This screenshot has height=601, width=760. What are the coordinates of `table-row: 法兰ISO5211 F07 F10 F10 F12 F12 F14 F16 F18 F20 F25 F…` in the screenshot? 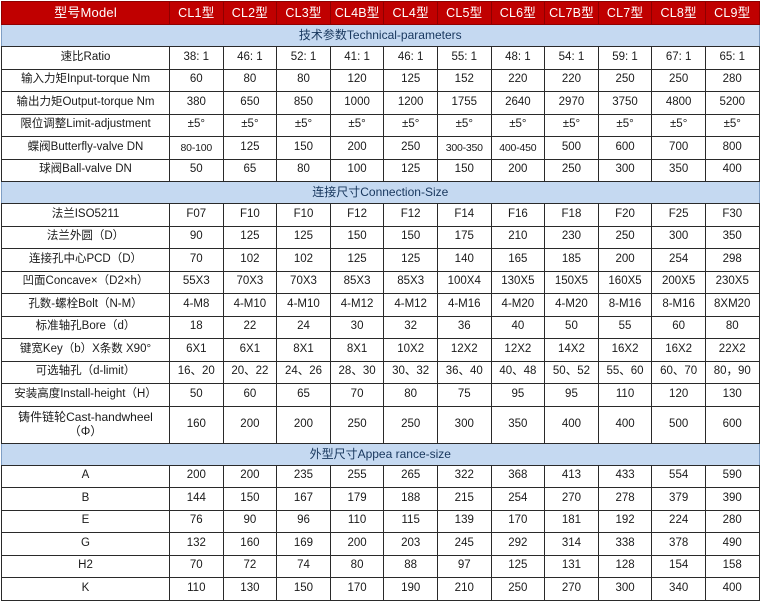 It's located at (380, 215).